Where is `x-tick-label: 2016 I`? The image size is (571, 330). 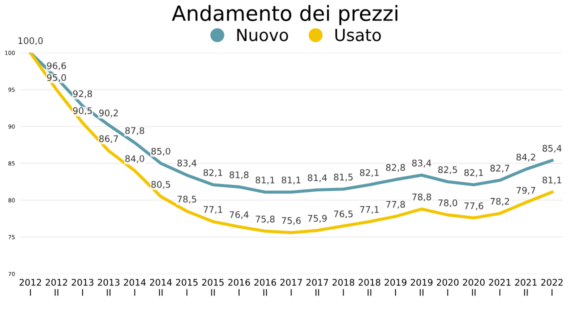 x-tick-label: 2016 I is located at coordinates (239, 287).